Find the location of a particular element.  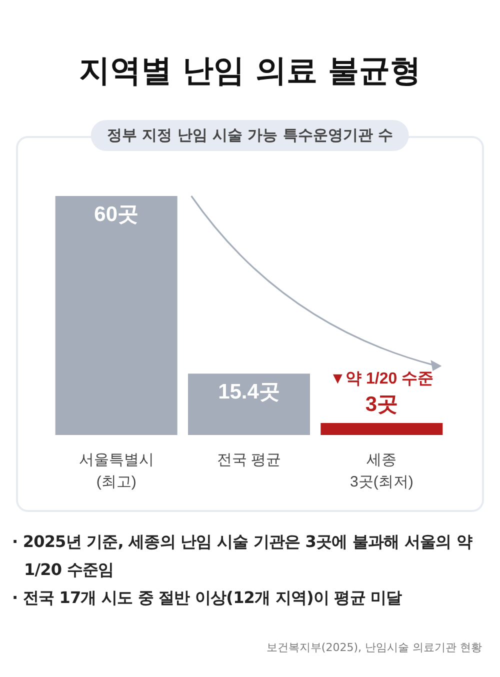

text: · 전국 17개 시도 중 절반 이상(12개 지역)이 평균 미달 is located at coordinates (207, 598).